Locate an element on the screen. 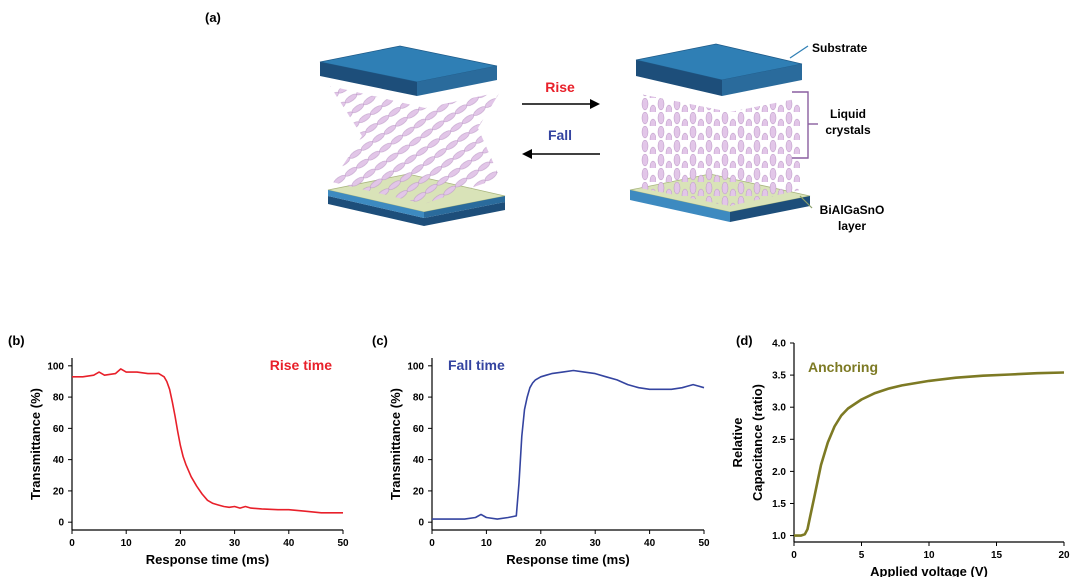  chart-annotation: Fall time is located at coordinates (476, 365).